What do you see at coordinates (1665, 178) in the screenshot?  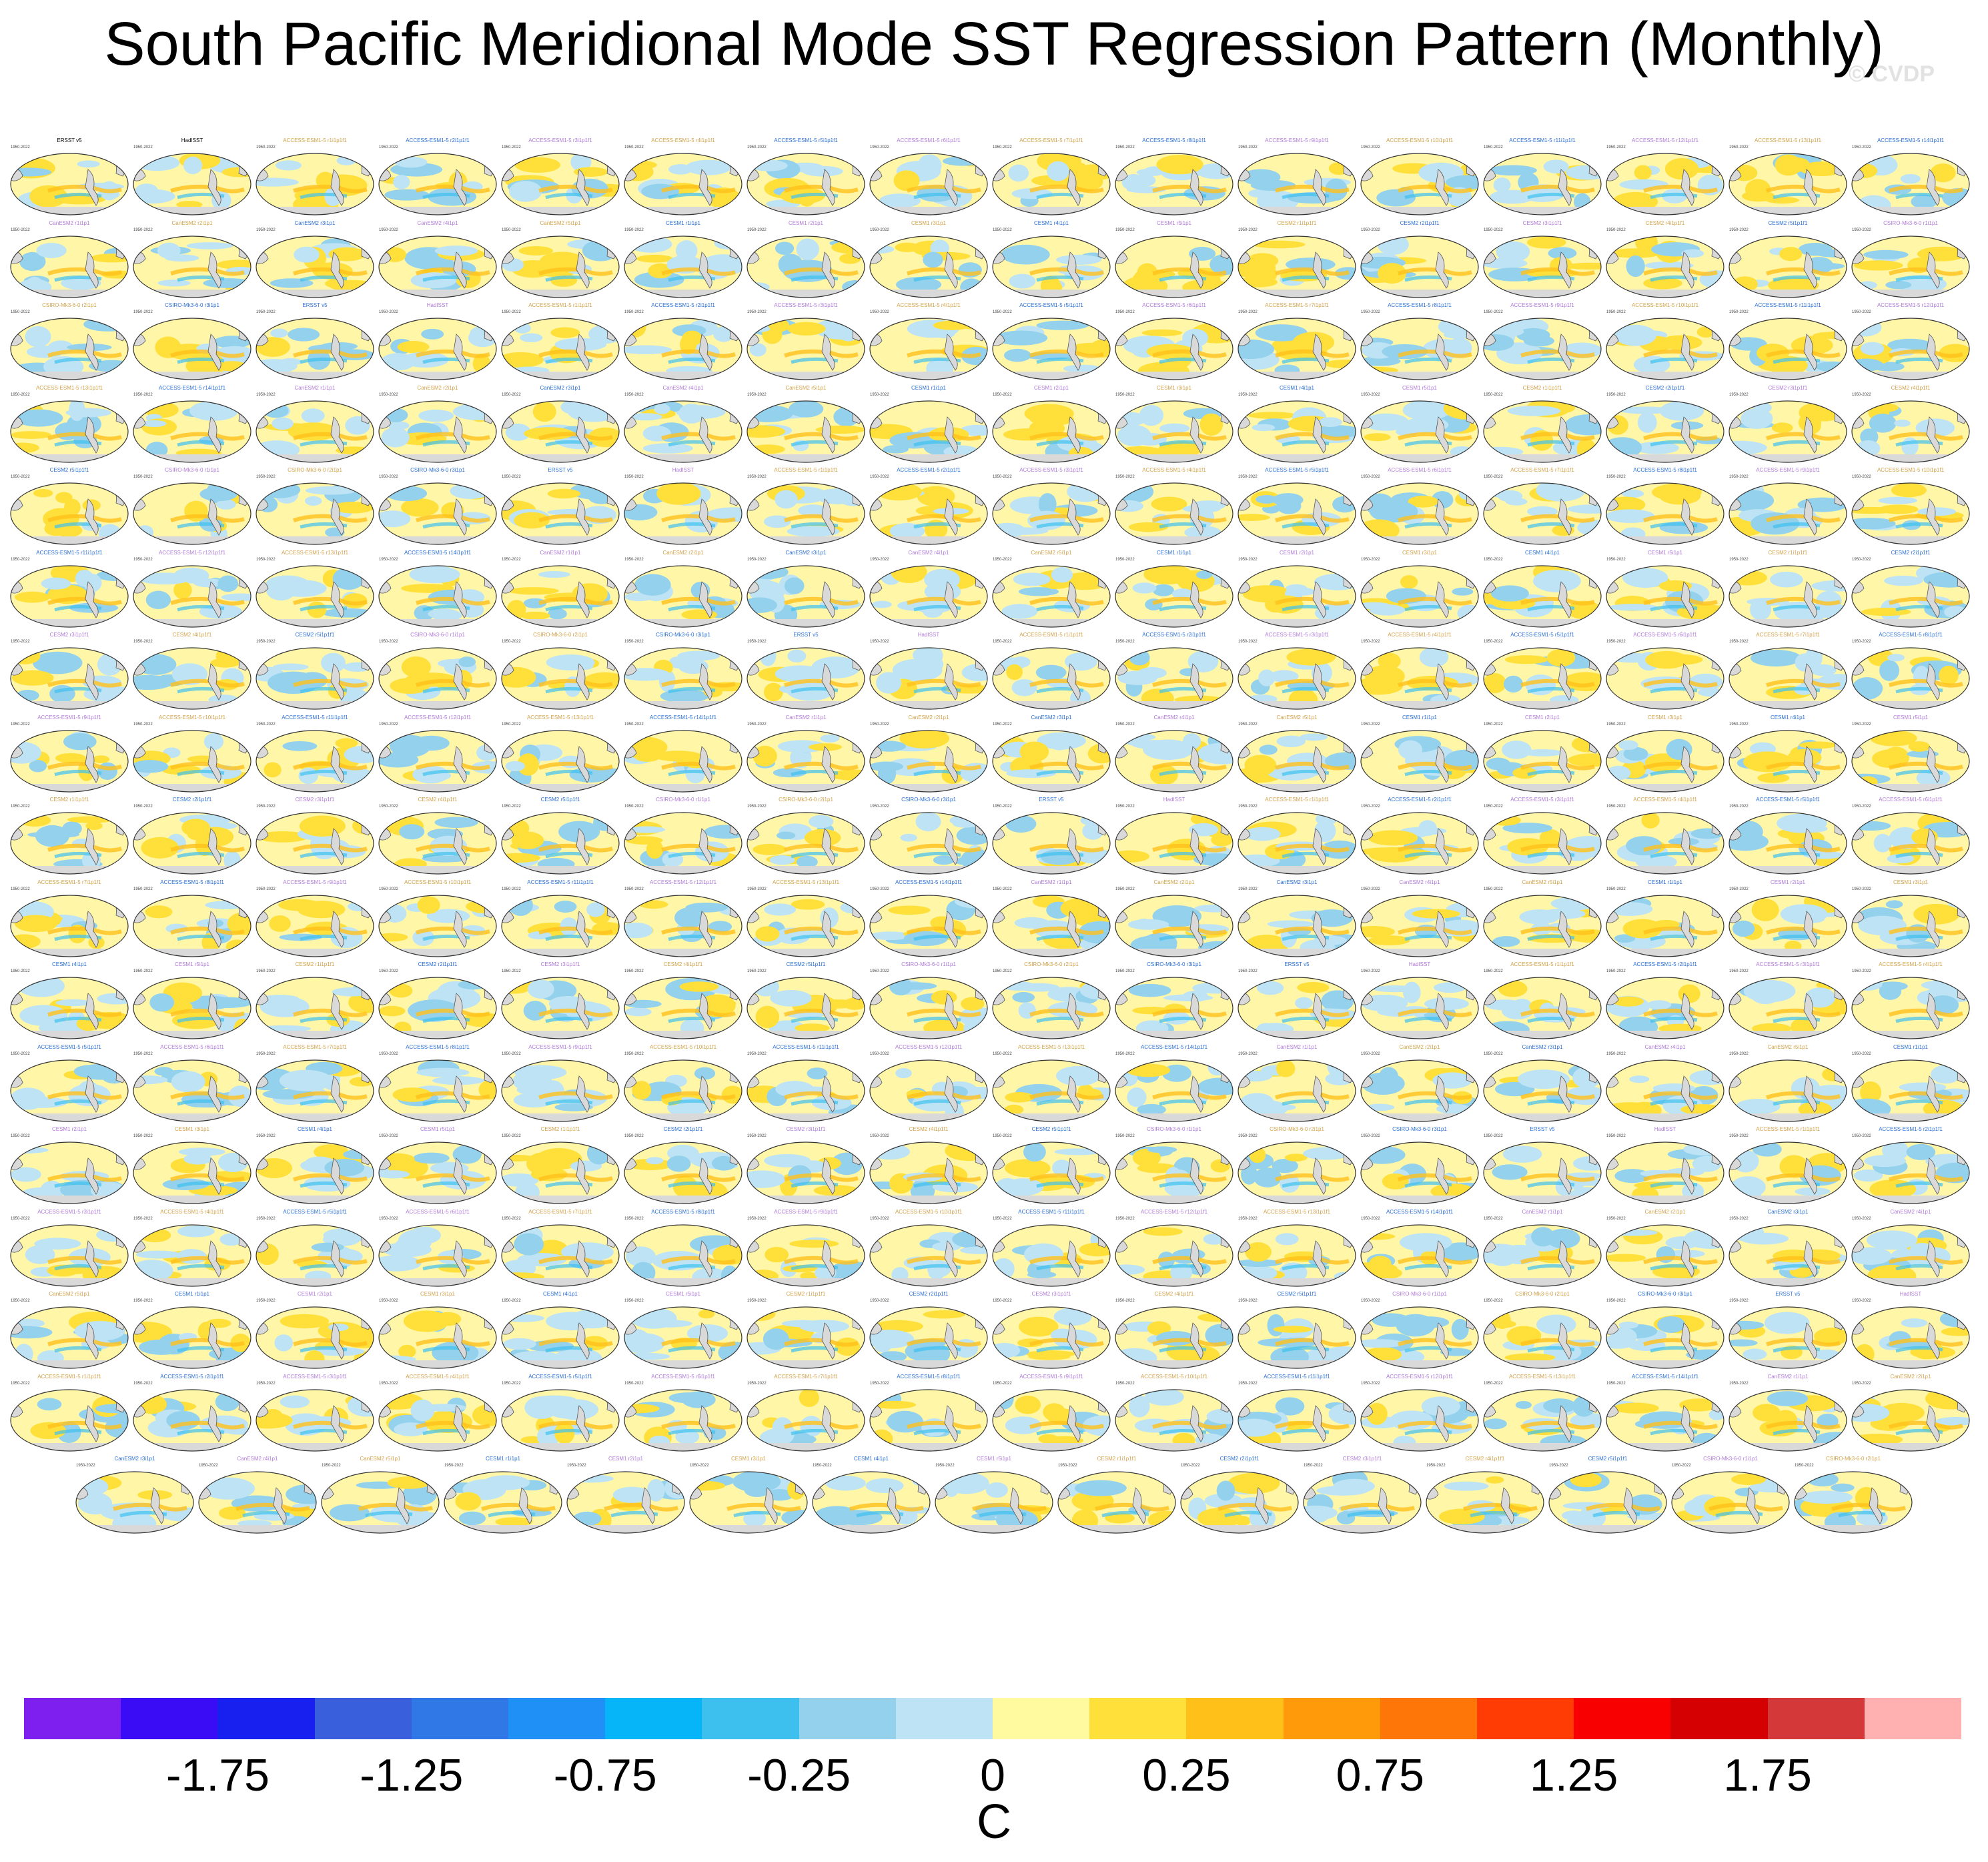 I see `regression-map-panel: ACCESS-ESM1-5 r12i1p1f1 1950-2022` at bounding box center [1665, 178].